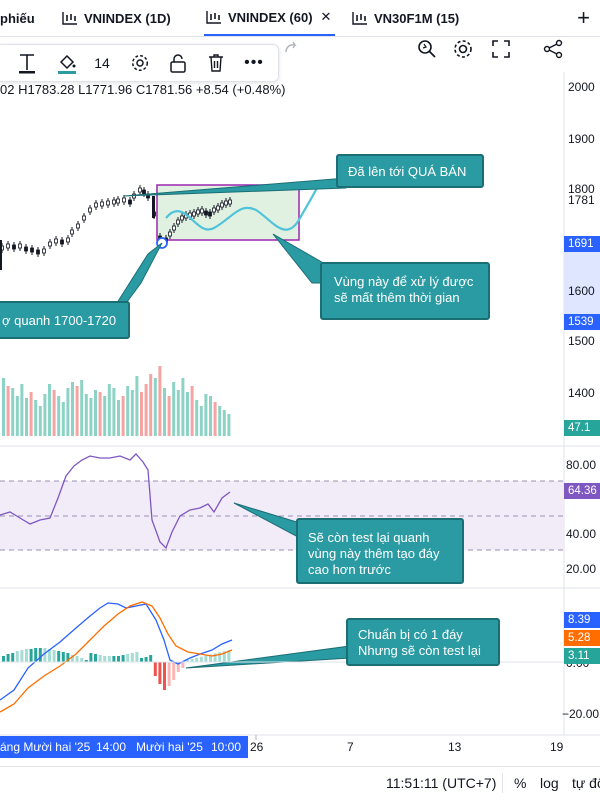 This screenshot has height=801, width=600. Describe the element at coordinates (586, 783) in the screenshot. I see `auto-toggle: tự độ` at that location.